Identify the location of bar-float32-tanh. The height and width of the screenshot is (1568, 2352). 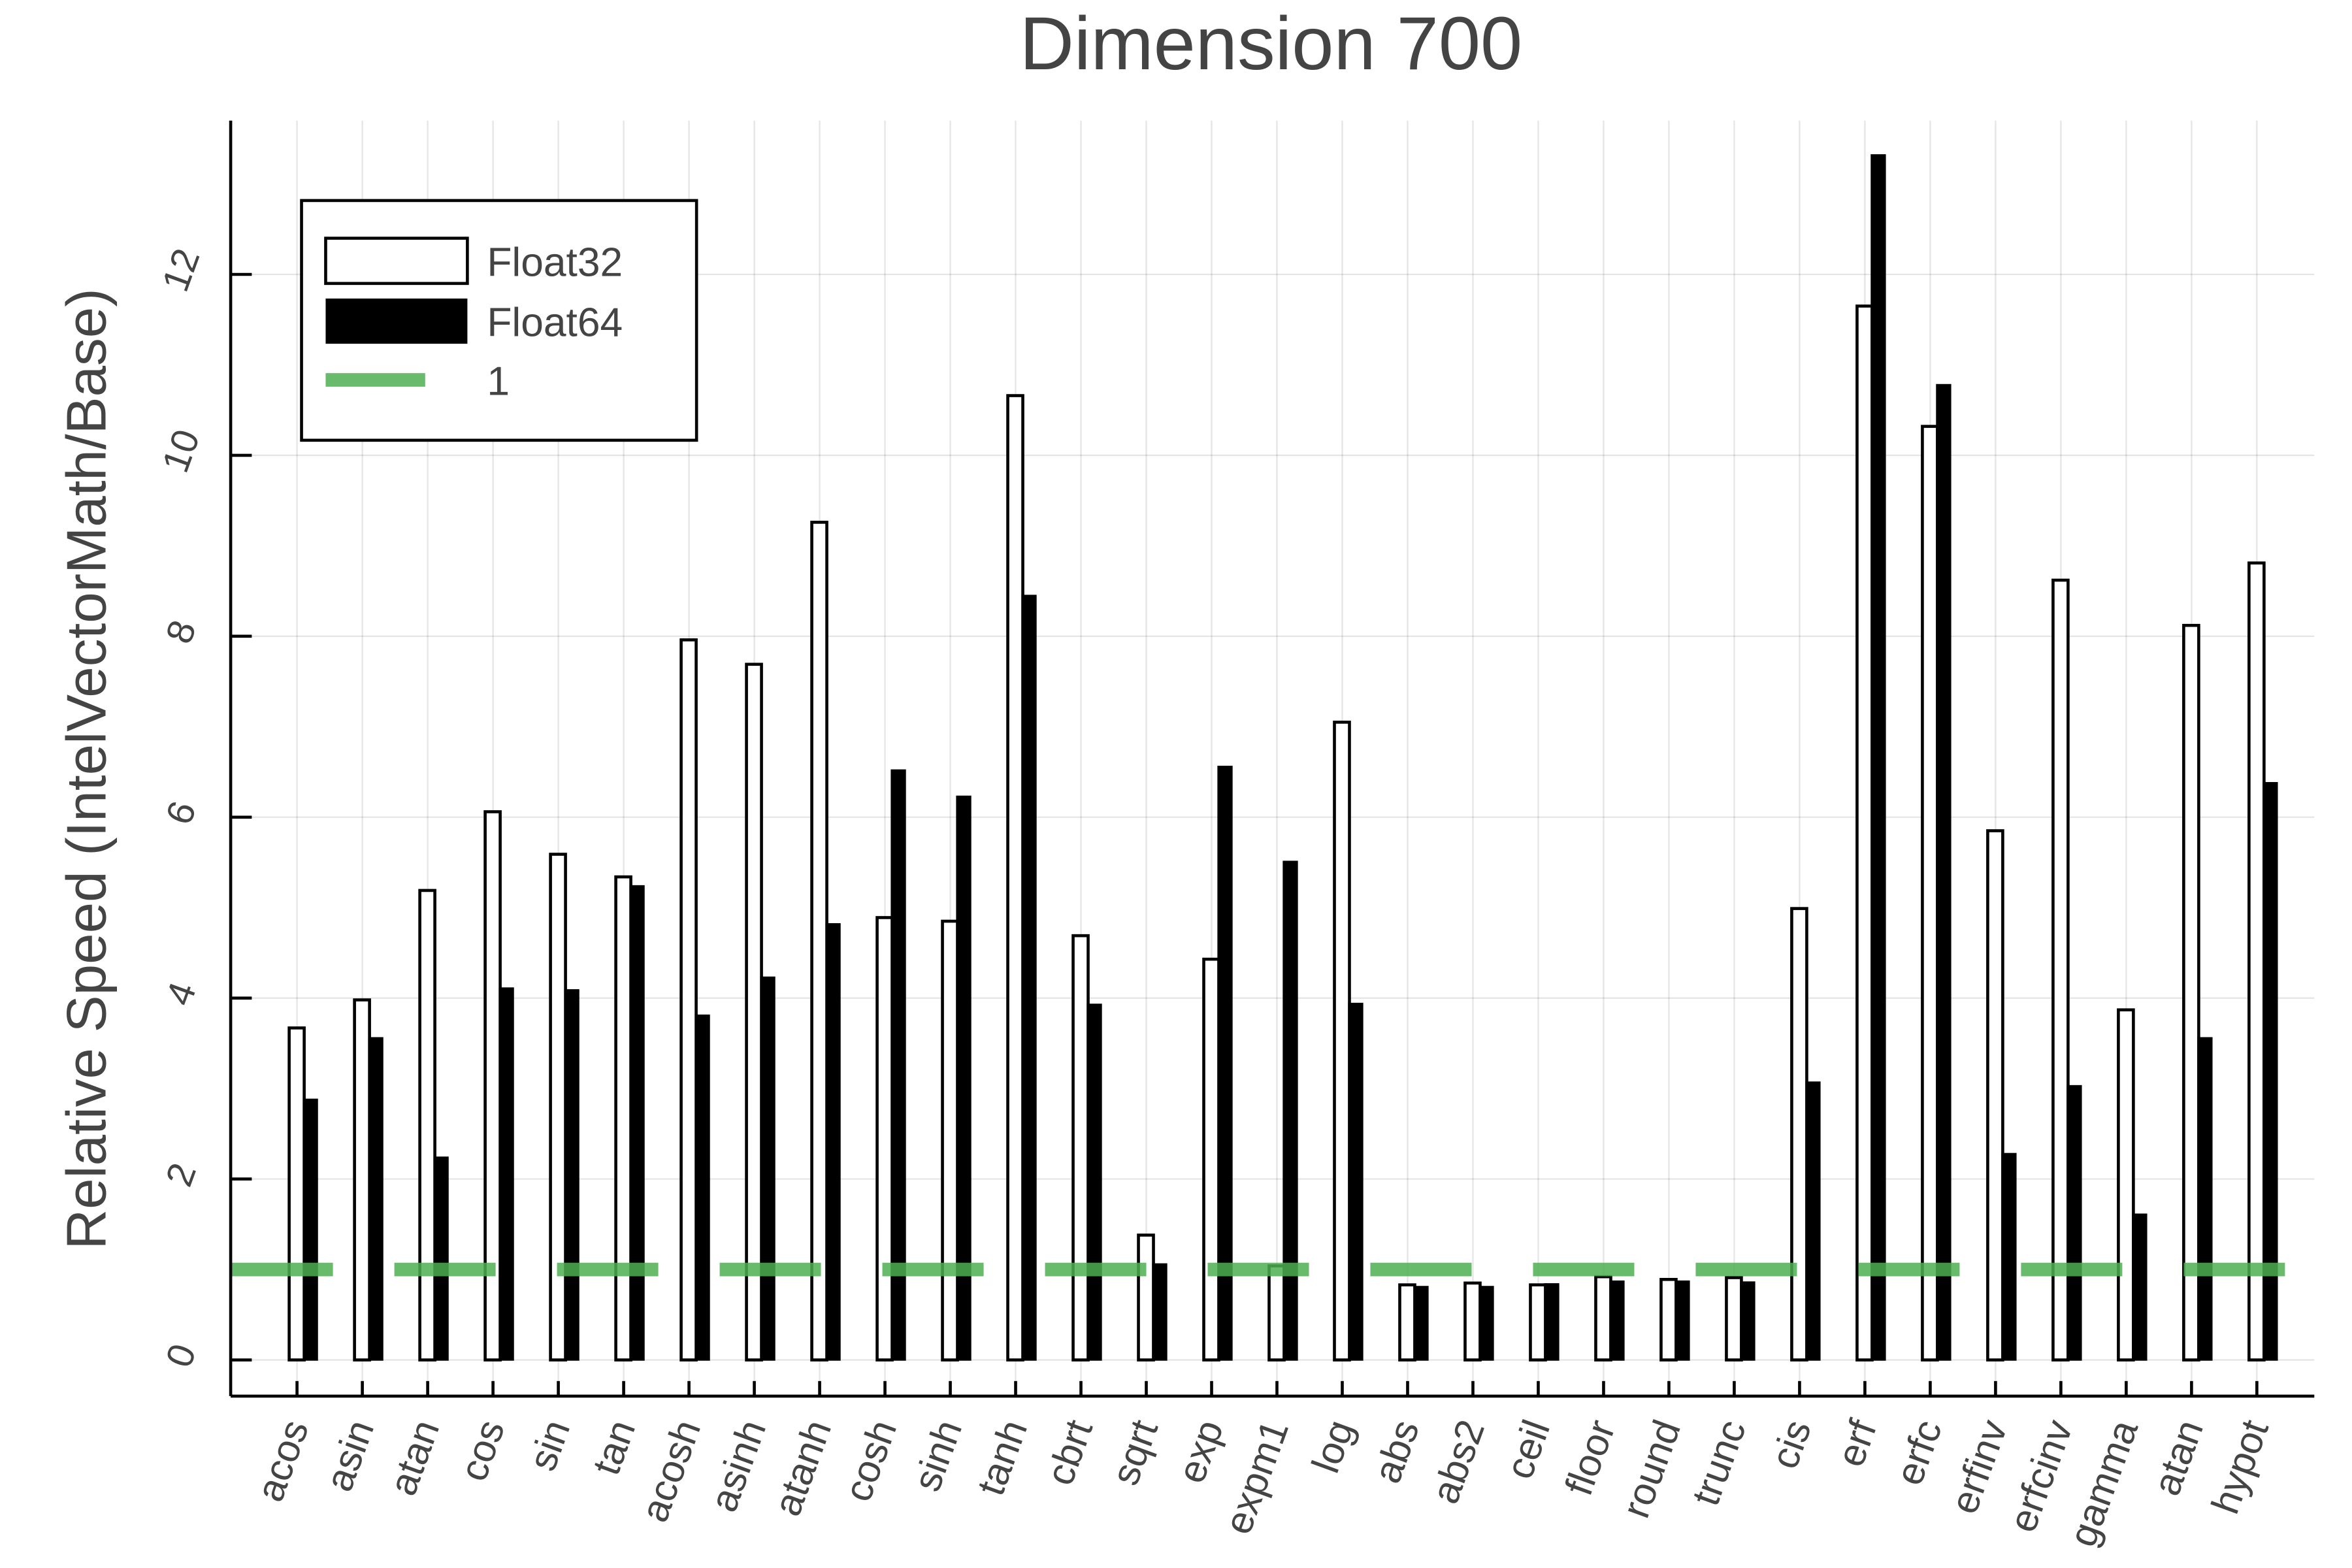
(1015, 878).